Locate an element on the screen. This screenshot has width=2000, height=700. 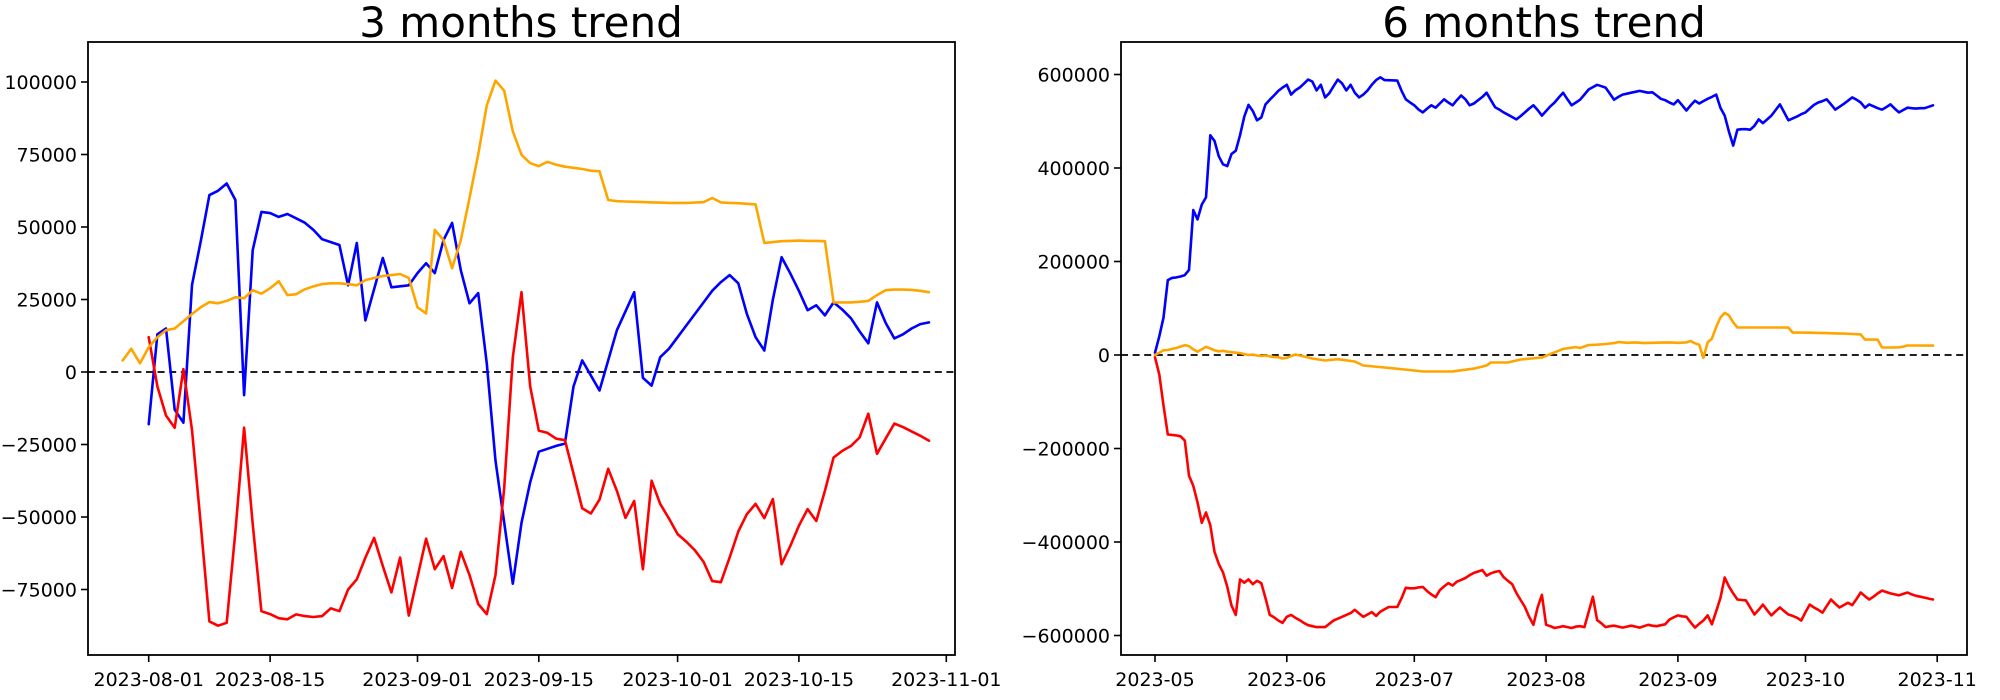
y-tick-label: −200000 is located at coordinates (1066, 450).